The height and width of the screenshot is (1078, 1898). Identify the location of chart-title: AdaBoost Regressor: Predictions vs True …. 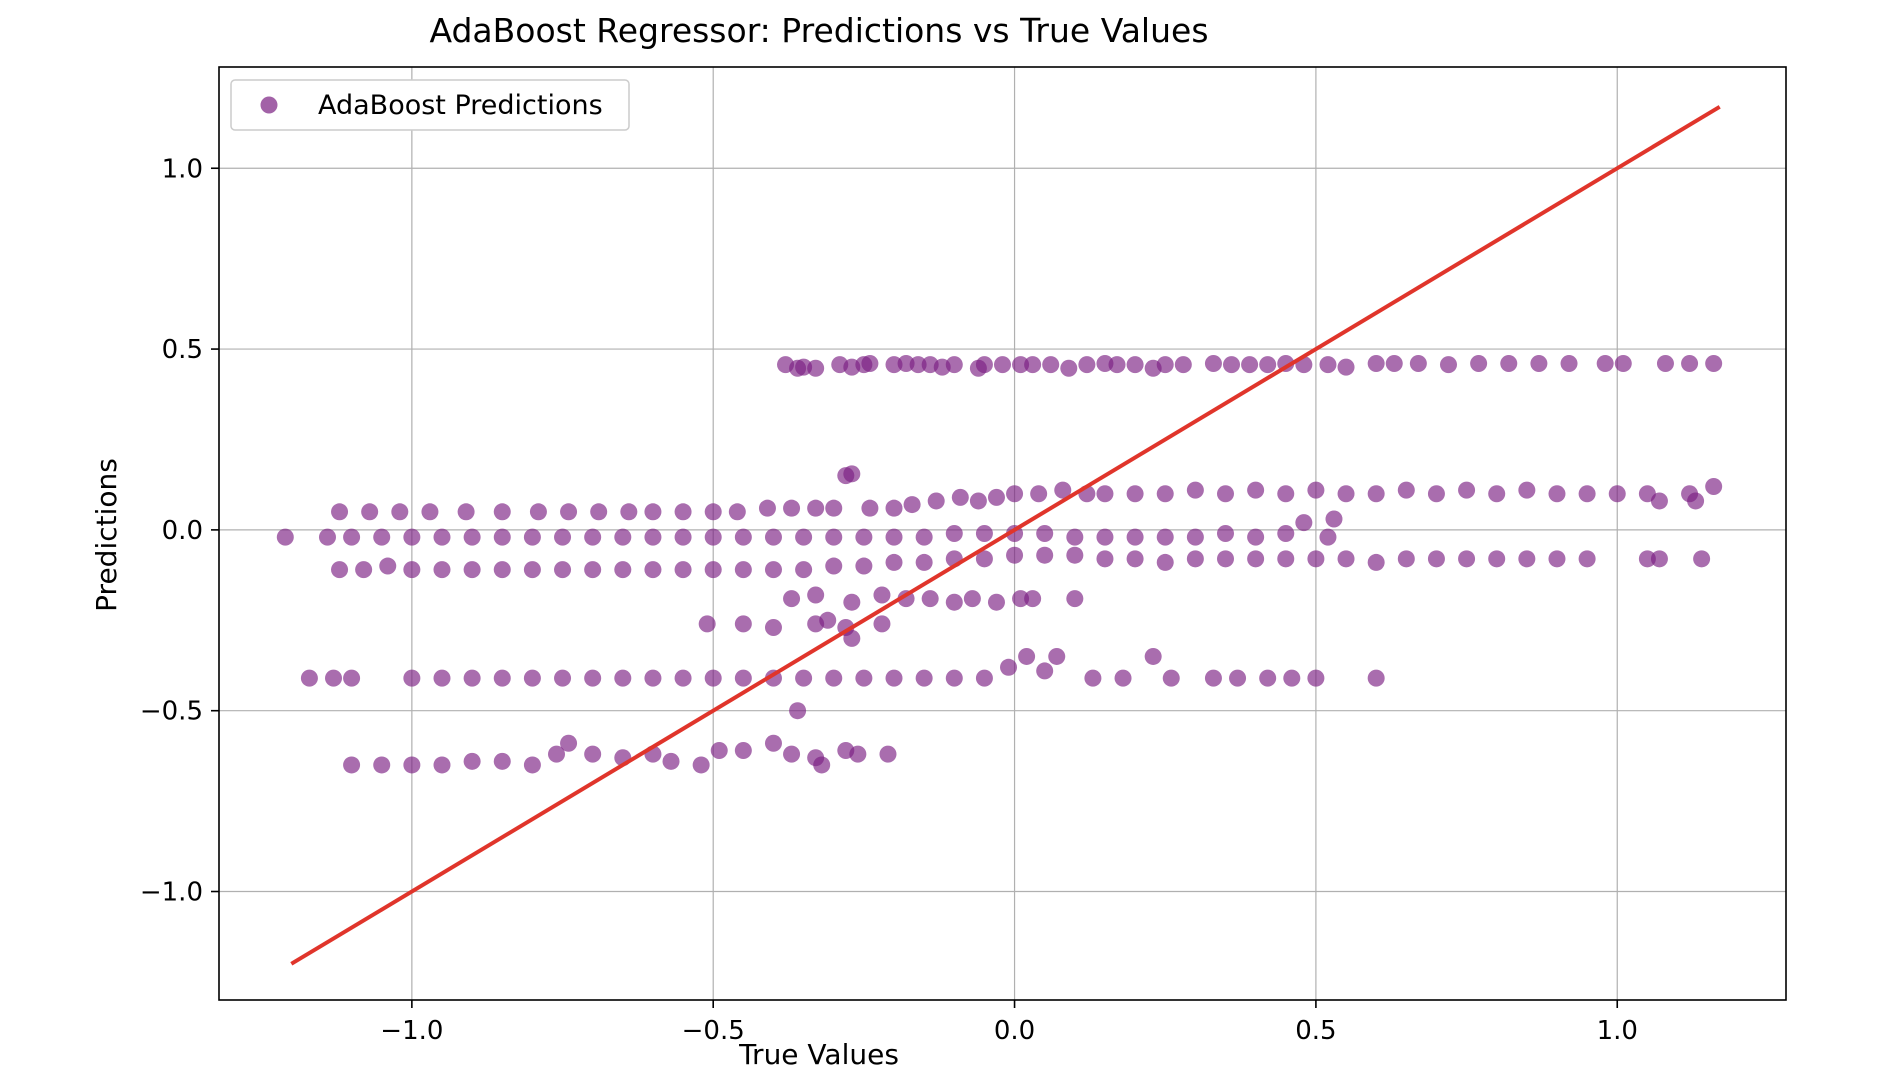
(818, 30).